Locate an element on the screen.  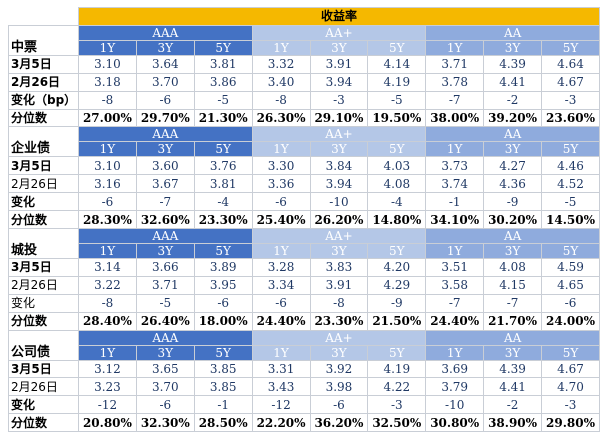
table-cell: 18.00% is located at coordinates (223, 321).